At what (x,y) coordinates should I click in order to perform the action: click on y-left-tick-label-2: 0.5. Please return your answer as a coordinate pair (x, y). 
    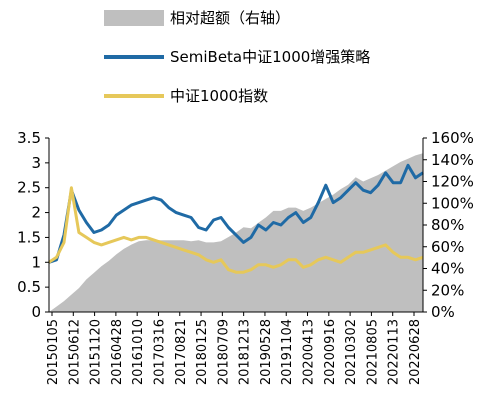
    Looking at the image, I should click on (29, 287).